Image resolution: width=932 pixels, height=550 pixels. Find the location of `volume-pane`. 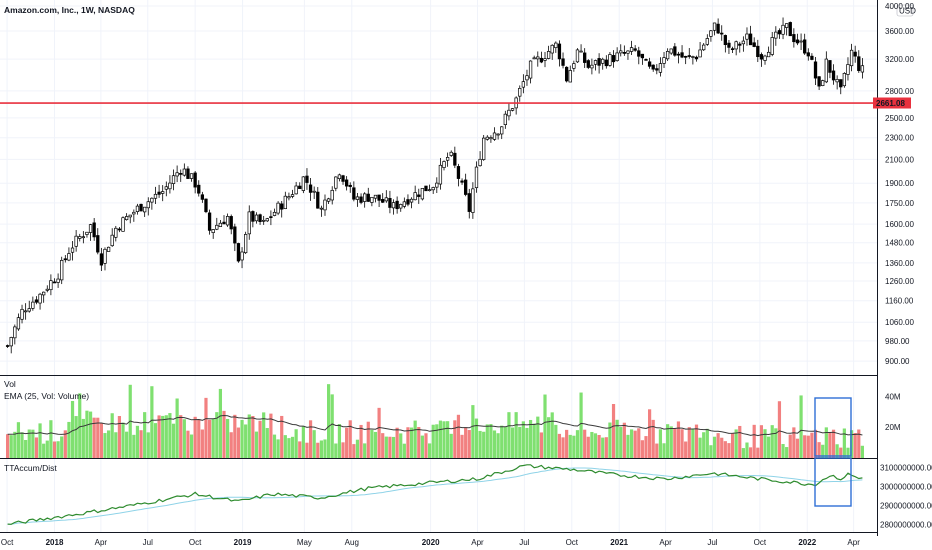

volume-pane is located at coordinates (435, 421).